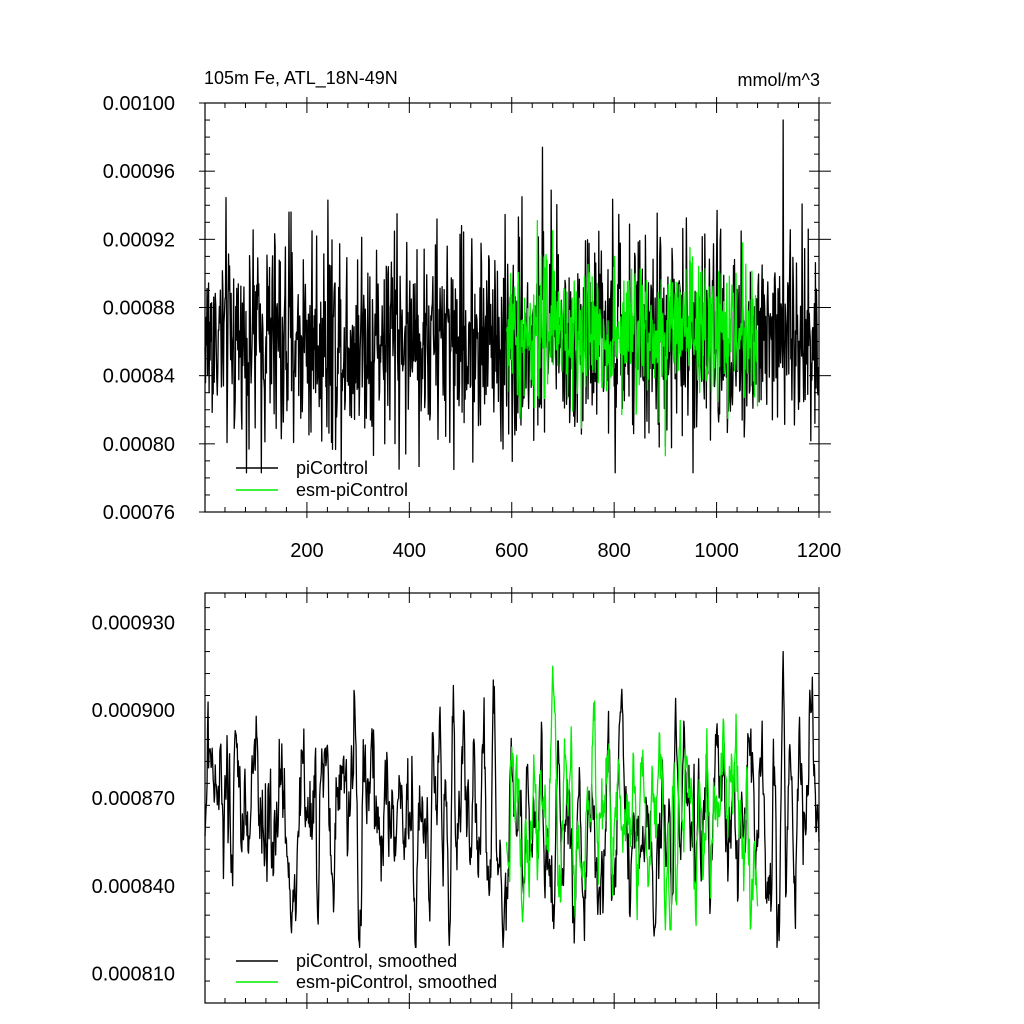  I want to click on y-tick-label: 0.000870, so click(133, 799).